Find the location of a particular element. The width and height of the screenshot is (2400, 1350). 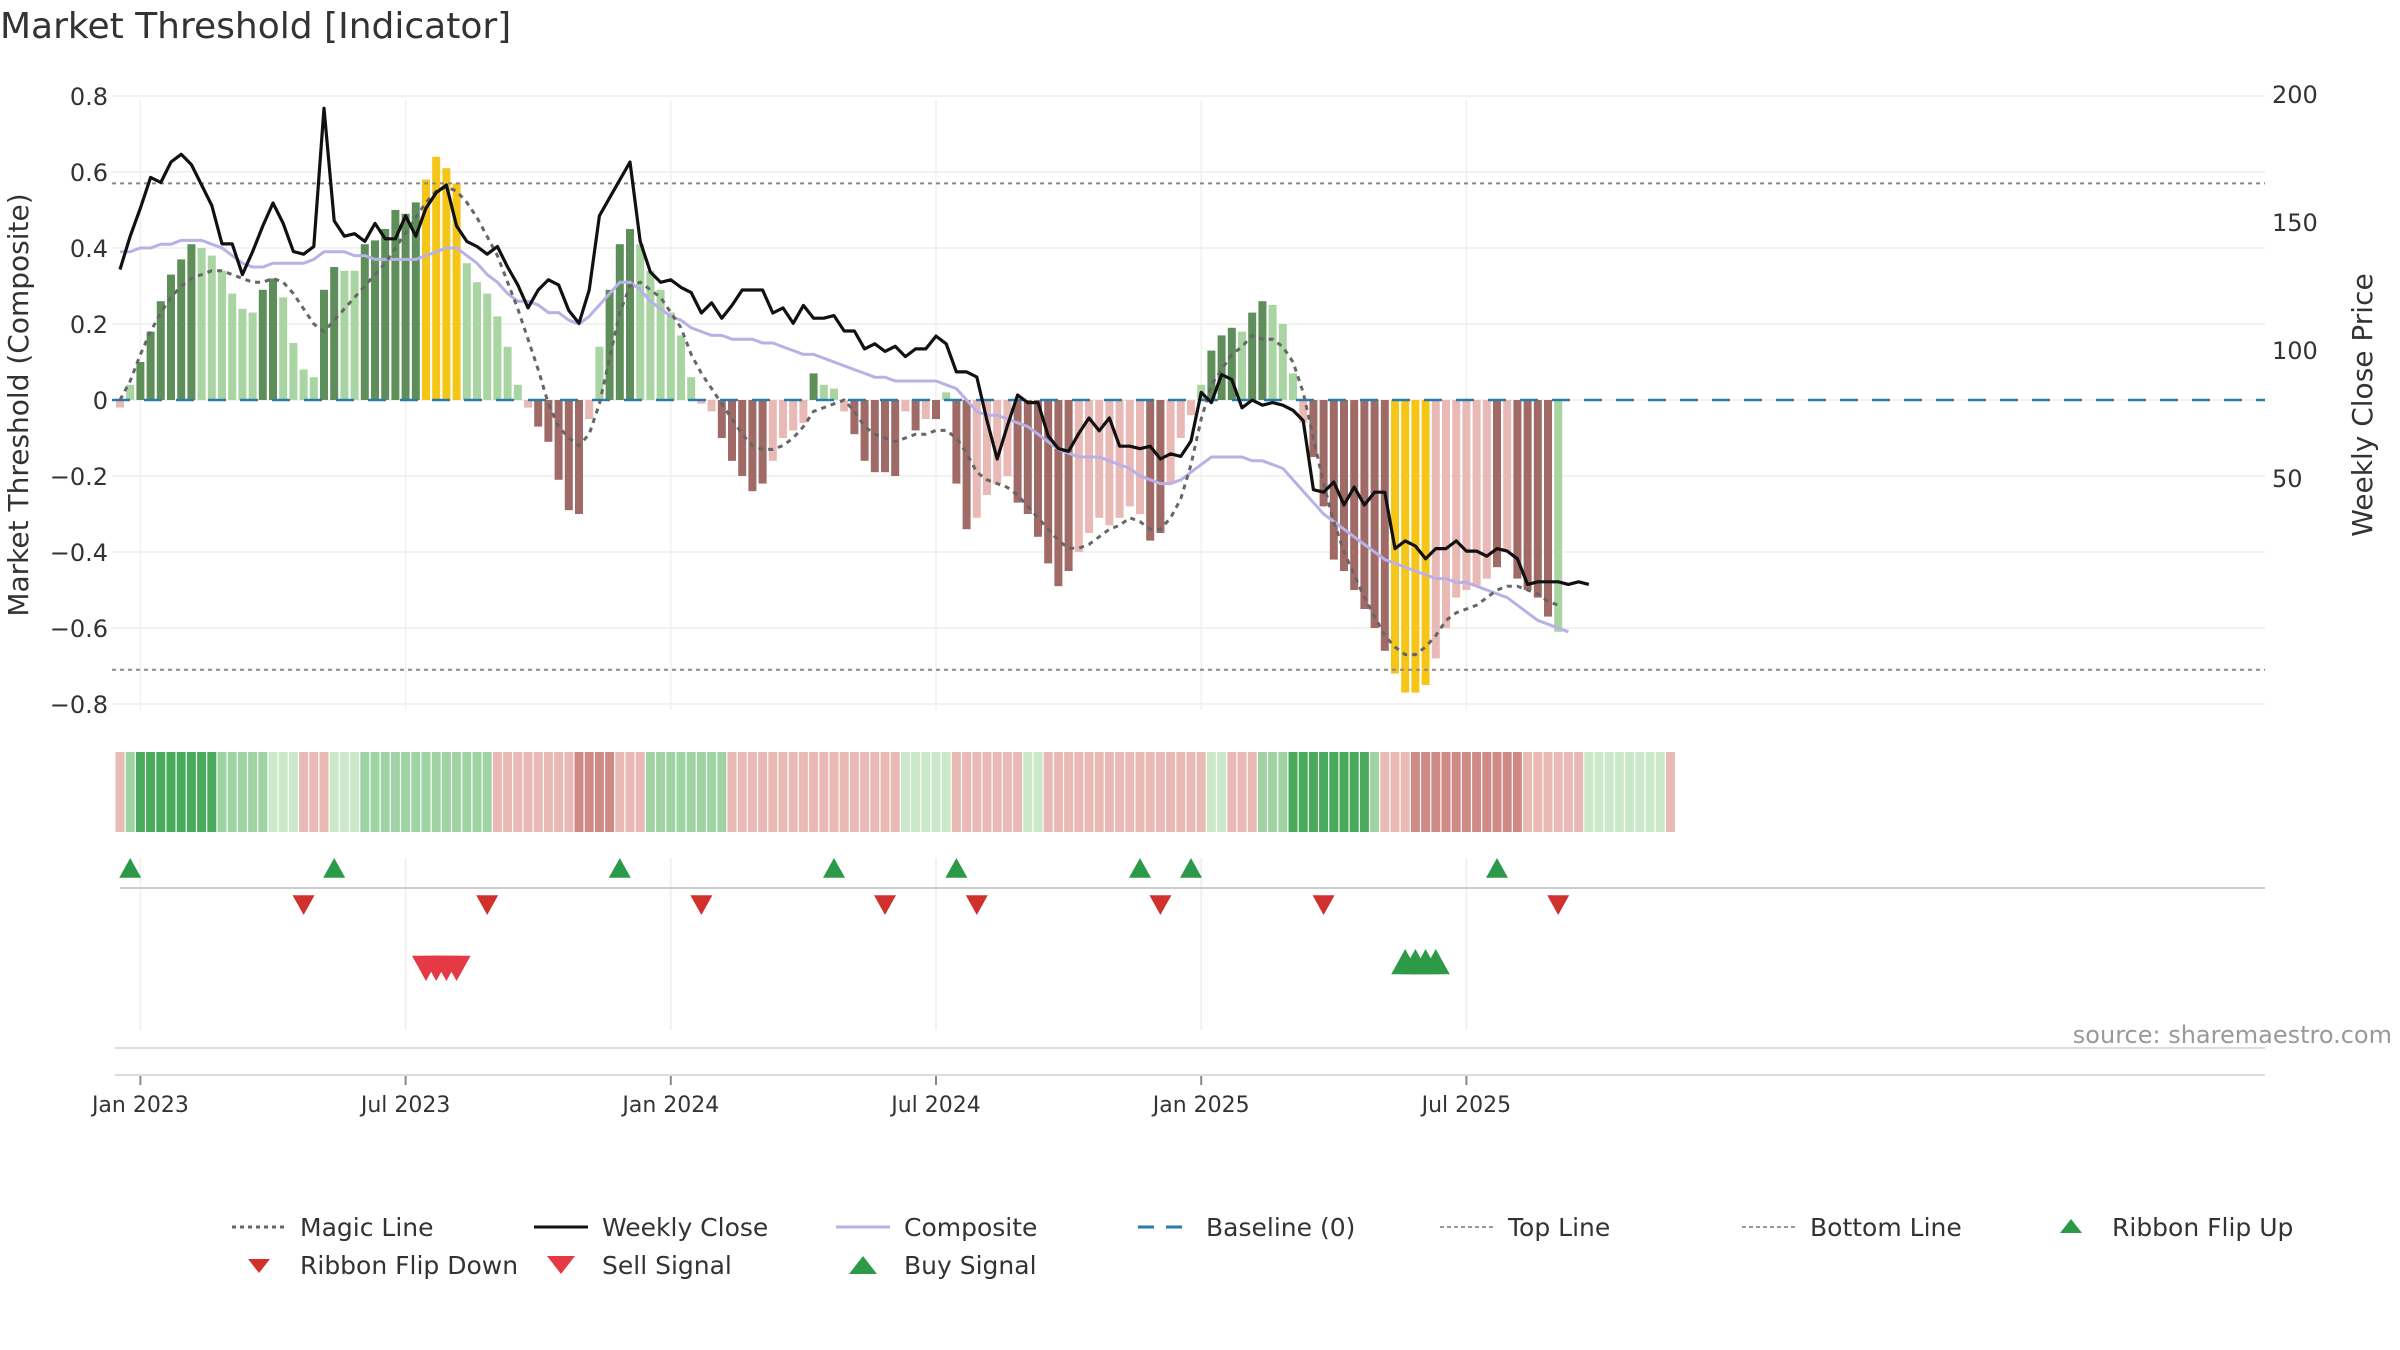

sell-signal-icon is located at coordinates (561, 1265).